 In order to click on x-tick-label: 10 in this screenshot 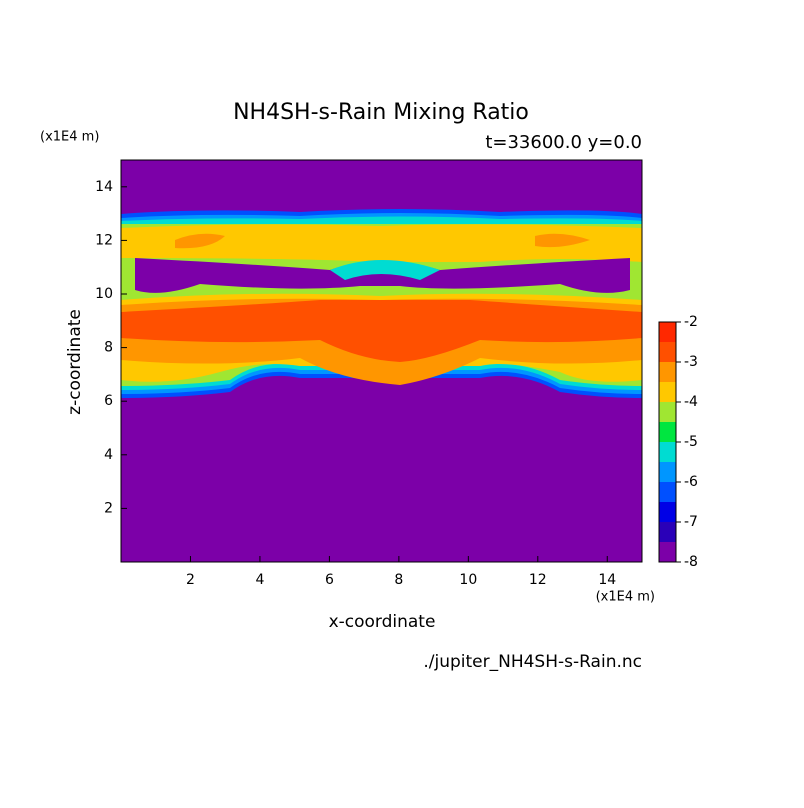, I will do `click(468, 580)`.